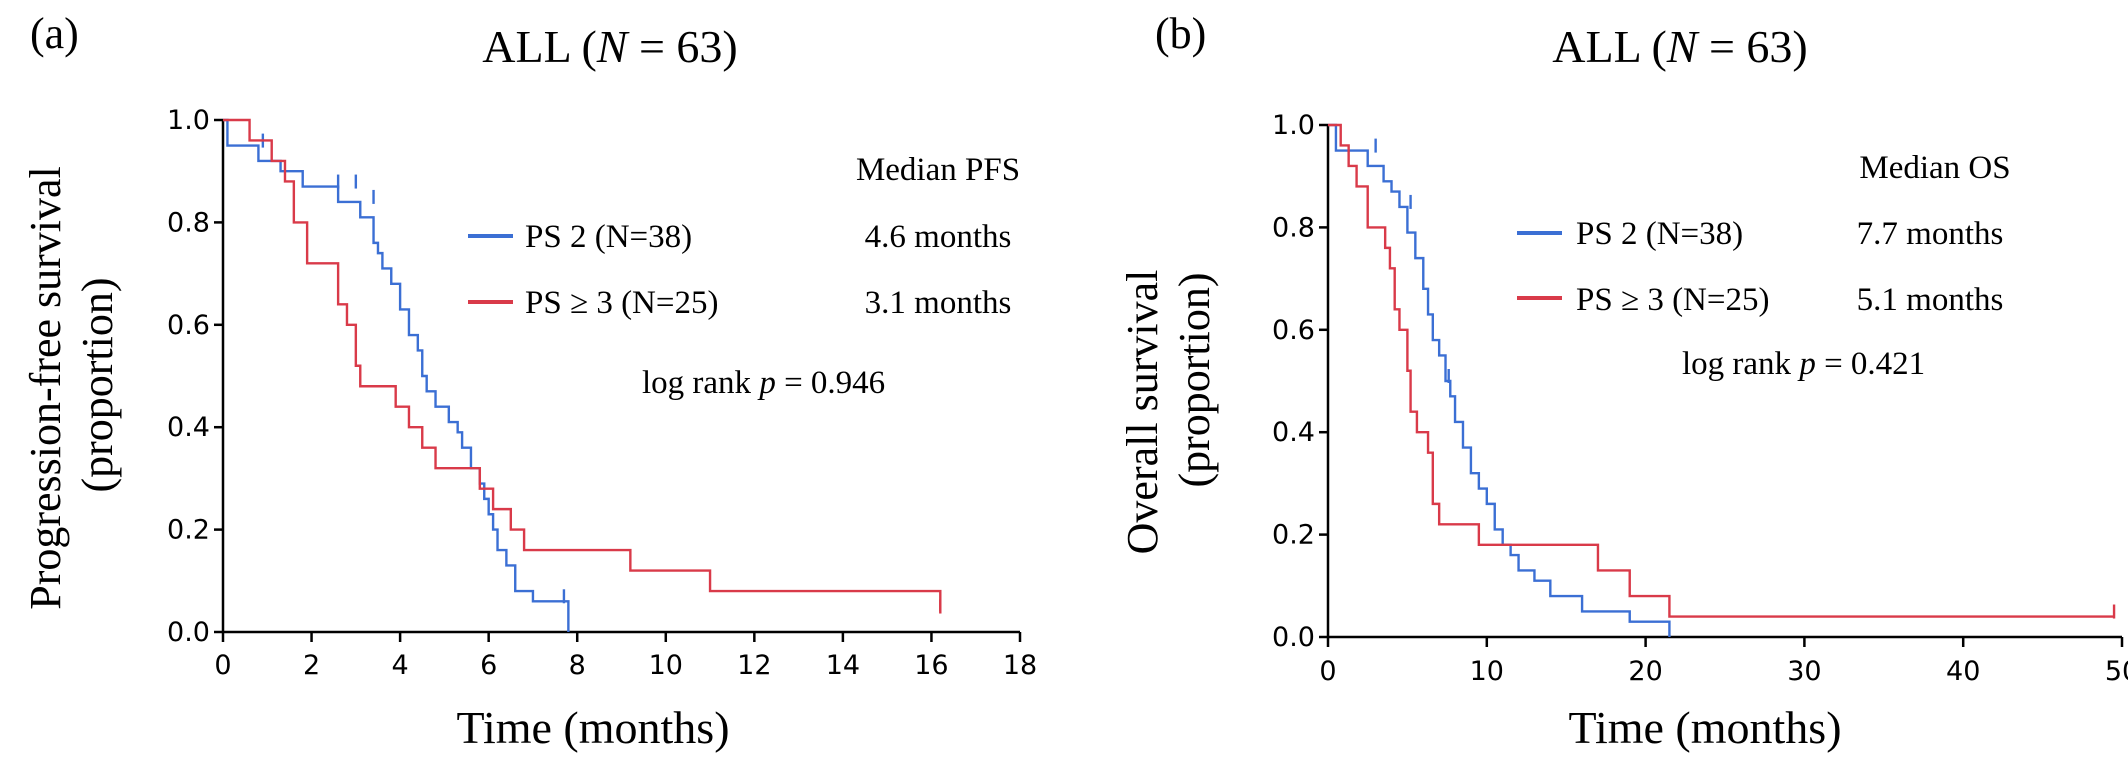 Image resolution: width=2128 pixels, height=759 pixels. Describe the element at coordinates (1194, 379) in the screenshot. I see `panel-b-ylabel-line2: (proportion)` at that location.